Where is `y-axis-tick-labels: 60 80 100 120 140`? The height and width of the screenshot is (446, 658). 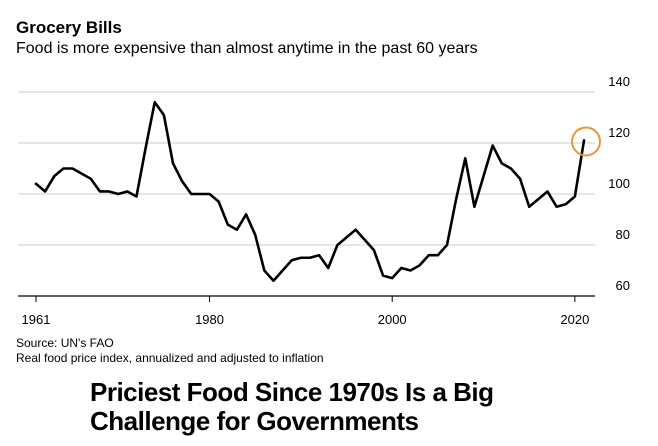 y-axis-tick-labels: 60 80 100 120 140 is located at coordinates (619, 183).